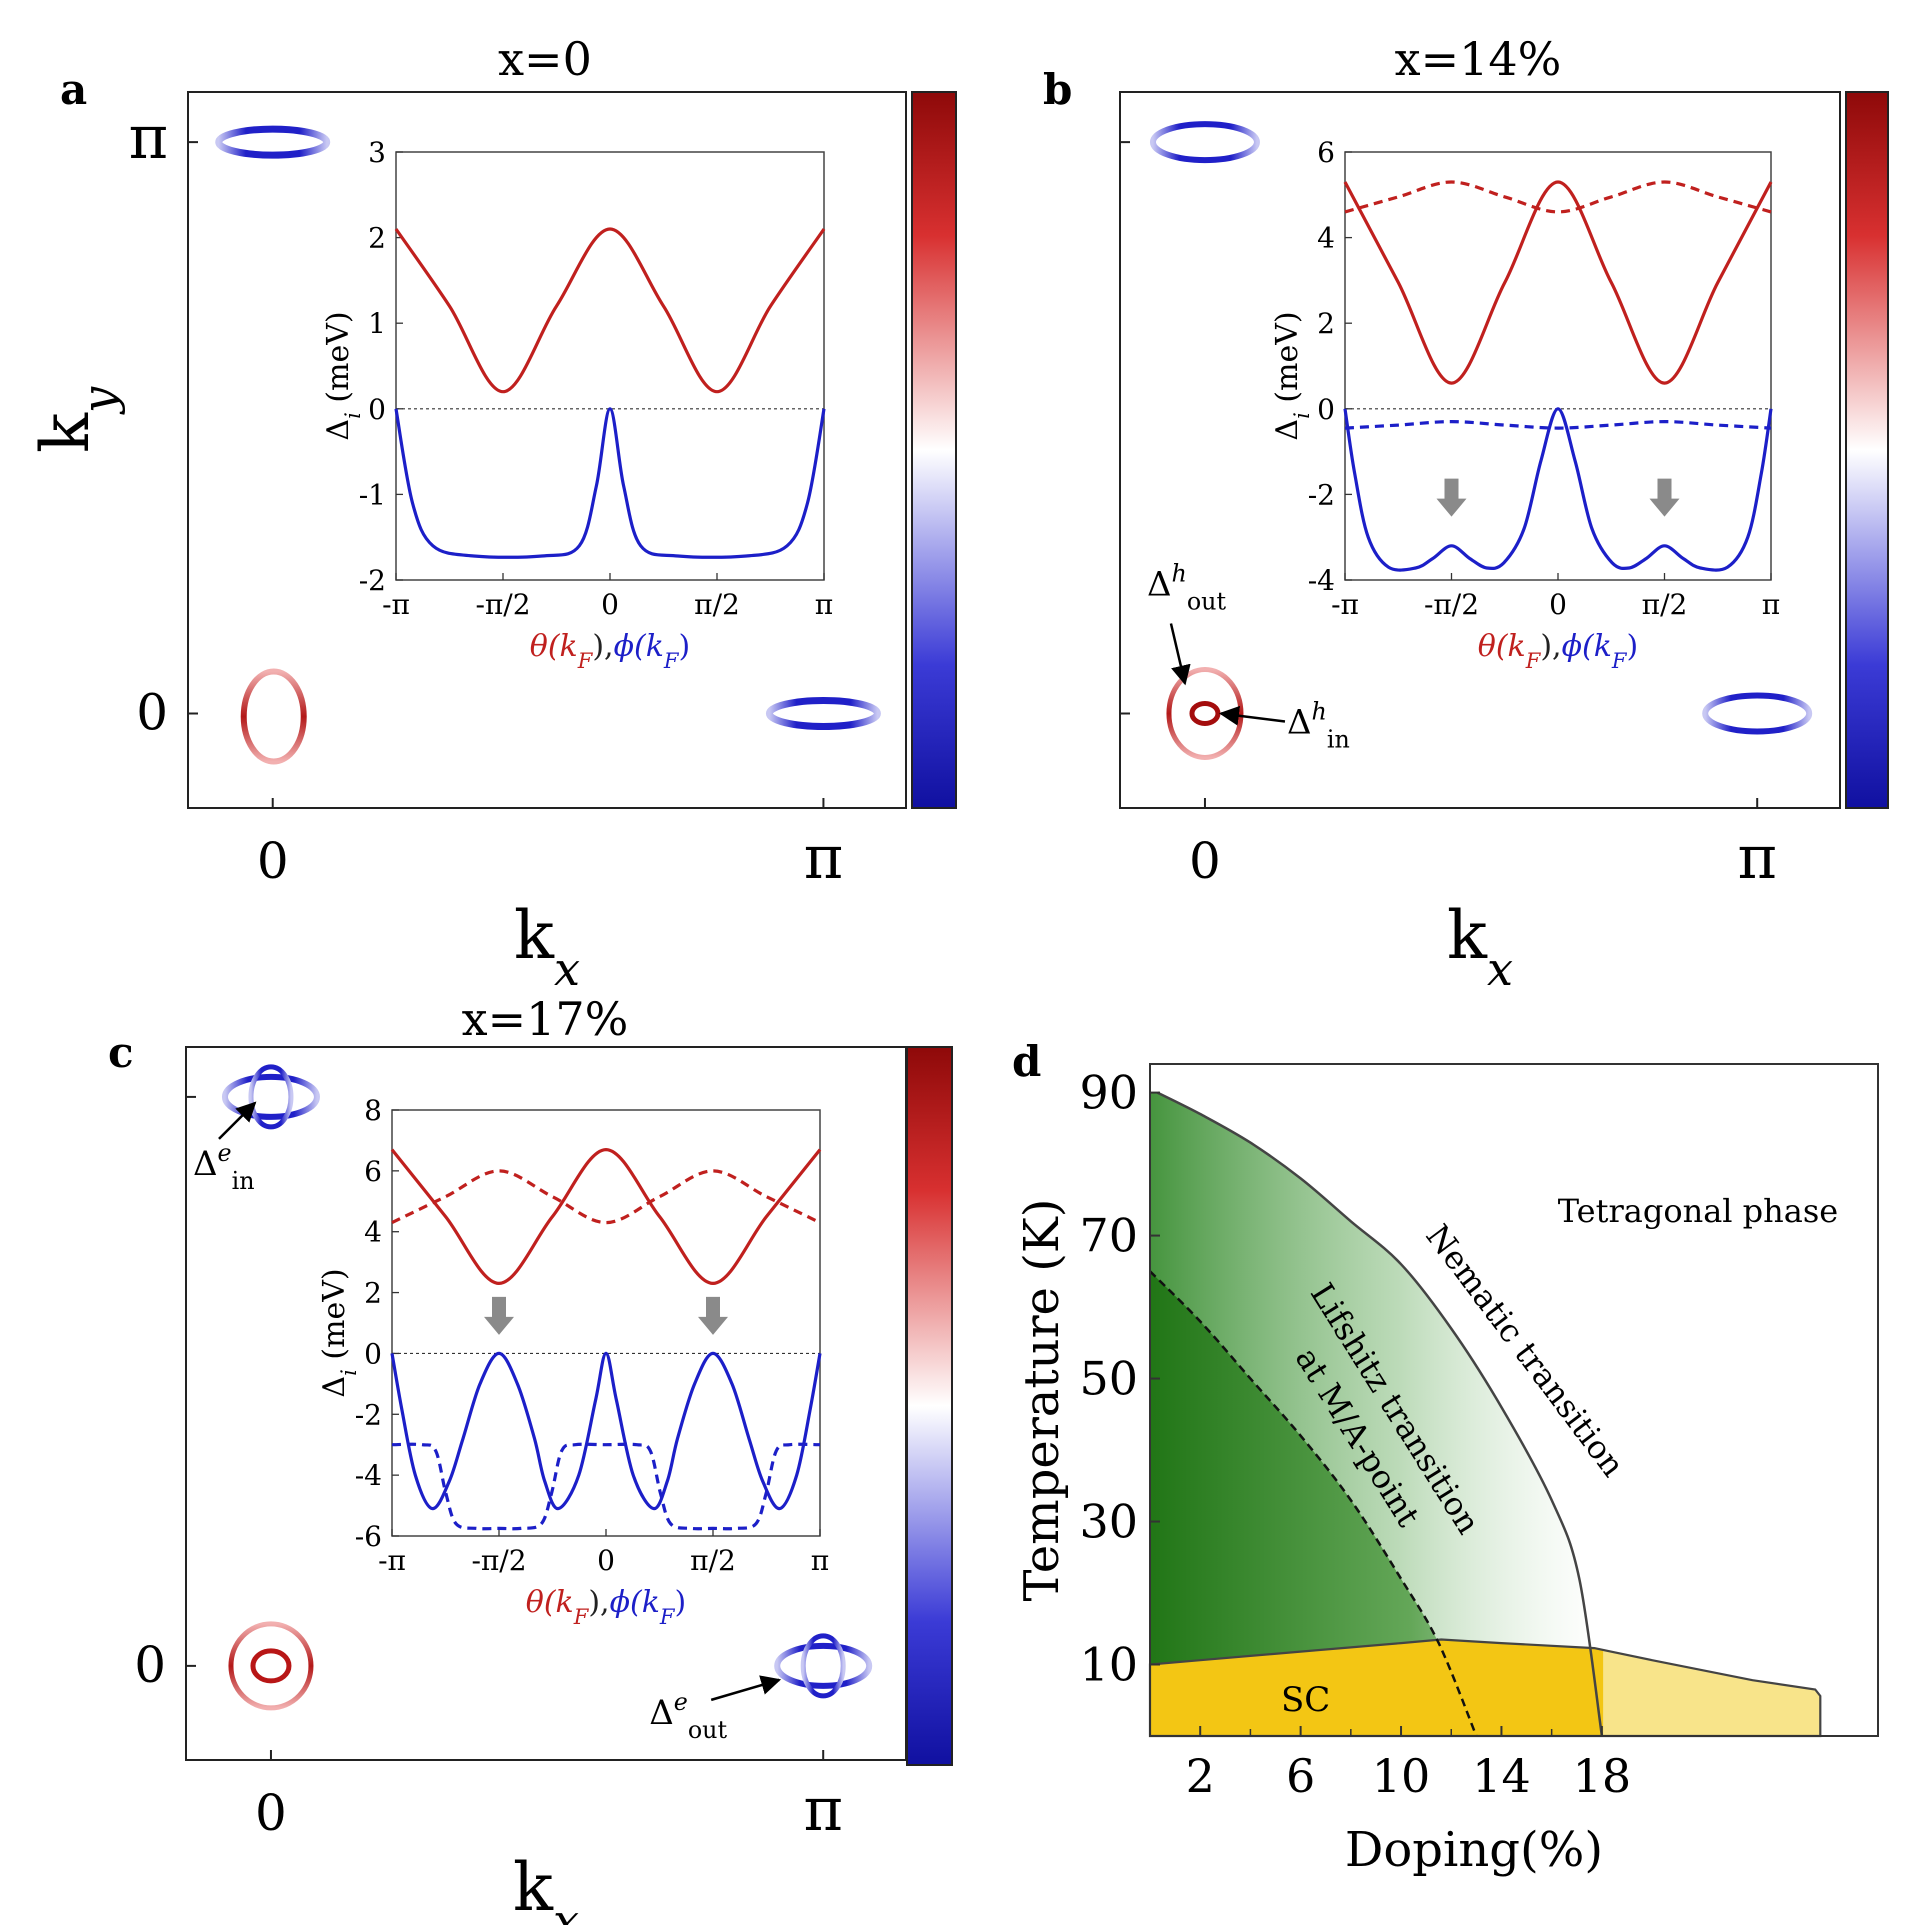 The image size is (1919, 1925). Describe the element at coordinates (1326, 152) in the screenshot. I see `inset-y-tick-label: 6` at that location.